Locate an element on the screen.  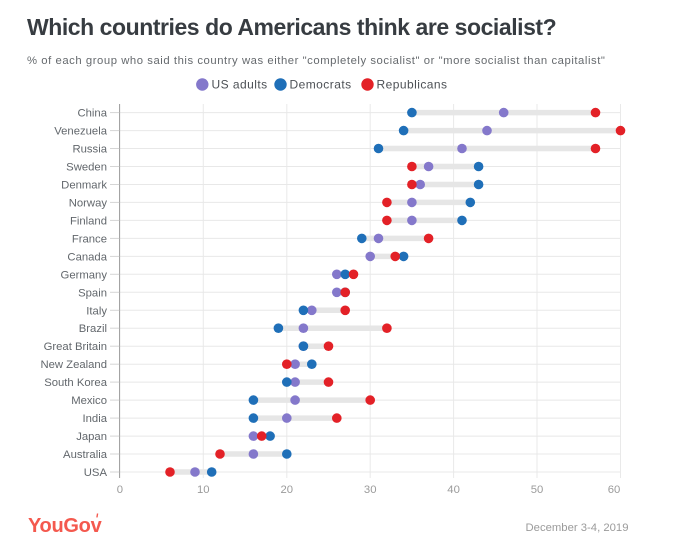
svg-text: December 3-4, 2019 is located at coordinates (577, 528).